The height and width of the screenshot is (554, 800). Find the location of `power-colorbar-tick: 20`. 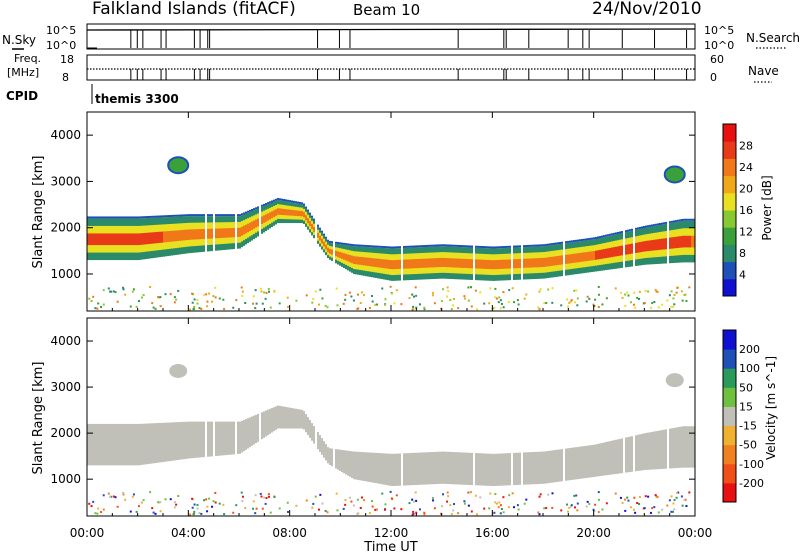

power-colorbar-tick: 20 is located at coordinates (746, 189).